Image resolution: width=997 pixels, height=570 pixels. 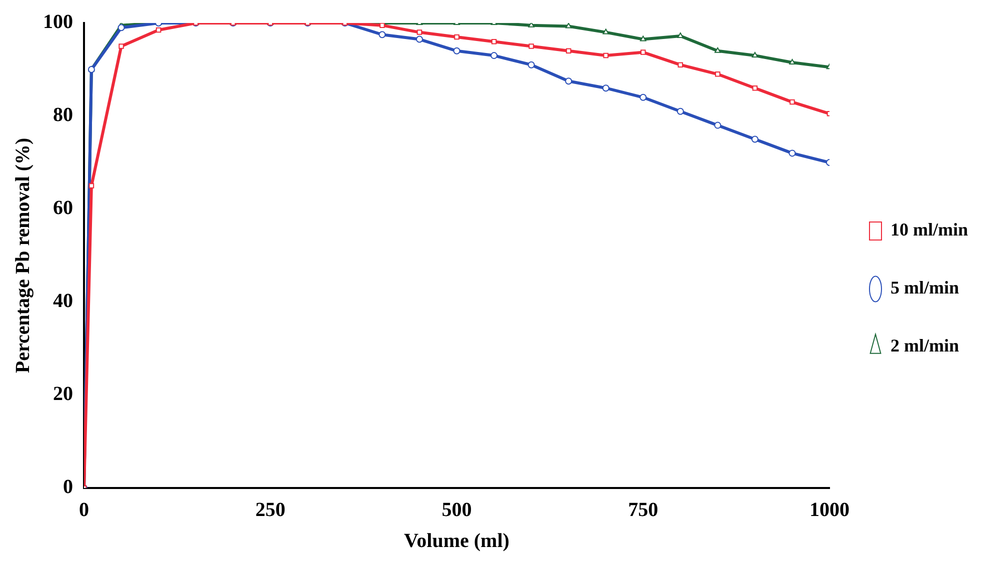 What do you see at coordinates (63, 115) in the screenshot?
I see `y-tick-label: 80` at bounding box center [63, 115].